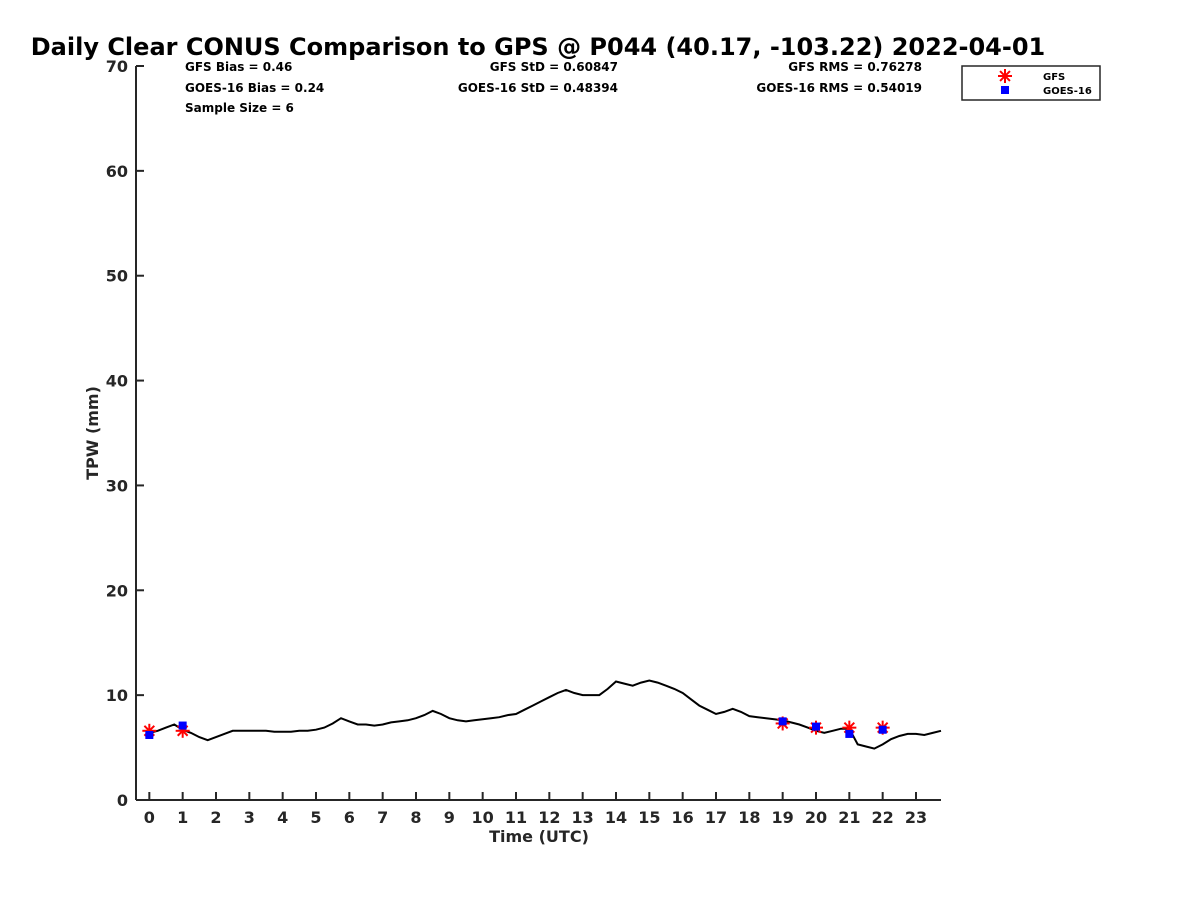 This screenshot has width=1200, height=900. What do you see at coordinates (117, 171) in the screenshot?
I see `y-tick-label-60: 60` at bounding box center [117, 171].